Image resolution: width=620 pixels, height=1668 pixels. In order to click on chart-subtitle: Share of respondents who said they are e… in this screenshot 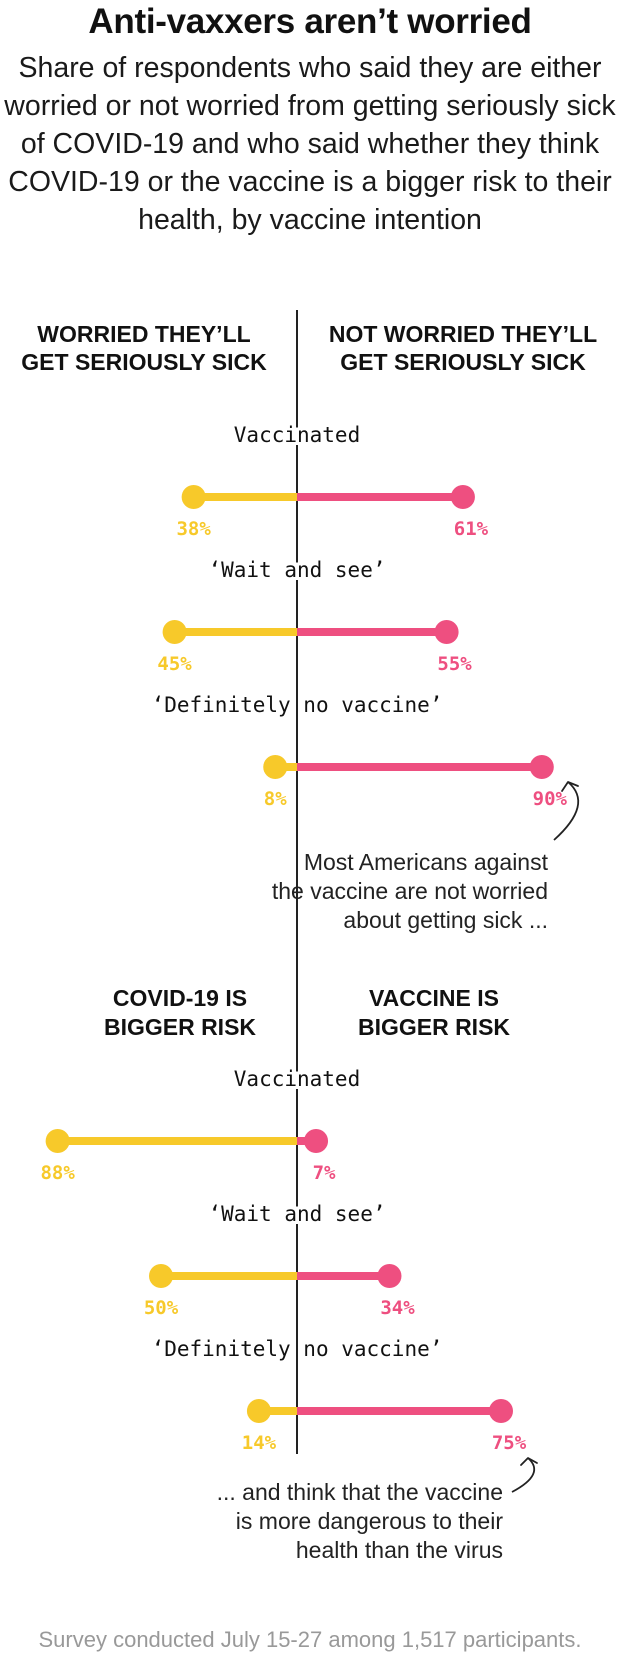, I will do `click(310, 144)`.